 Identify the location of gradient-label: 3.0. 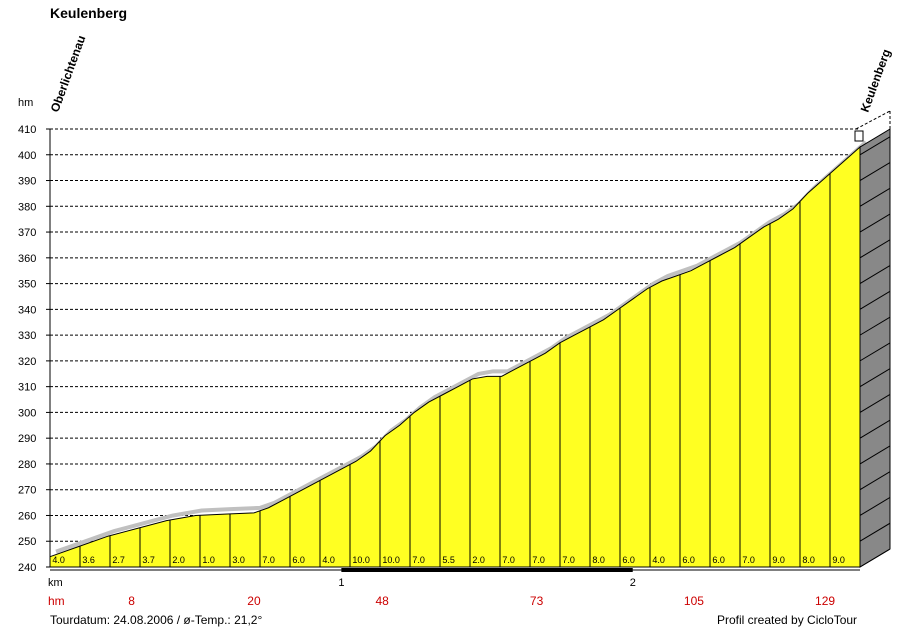
(238, 560).